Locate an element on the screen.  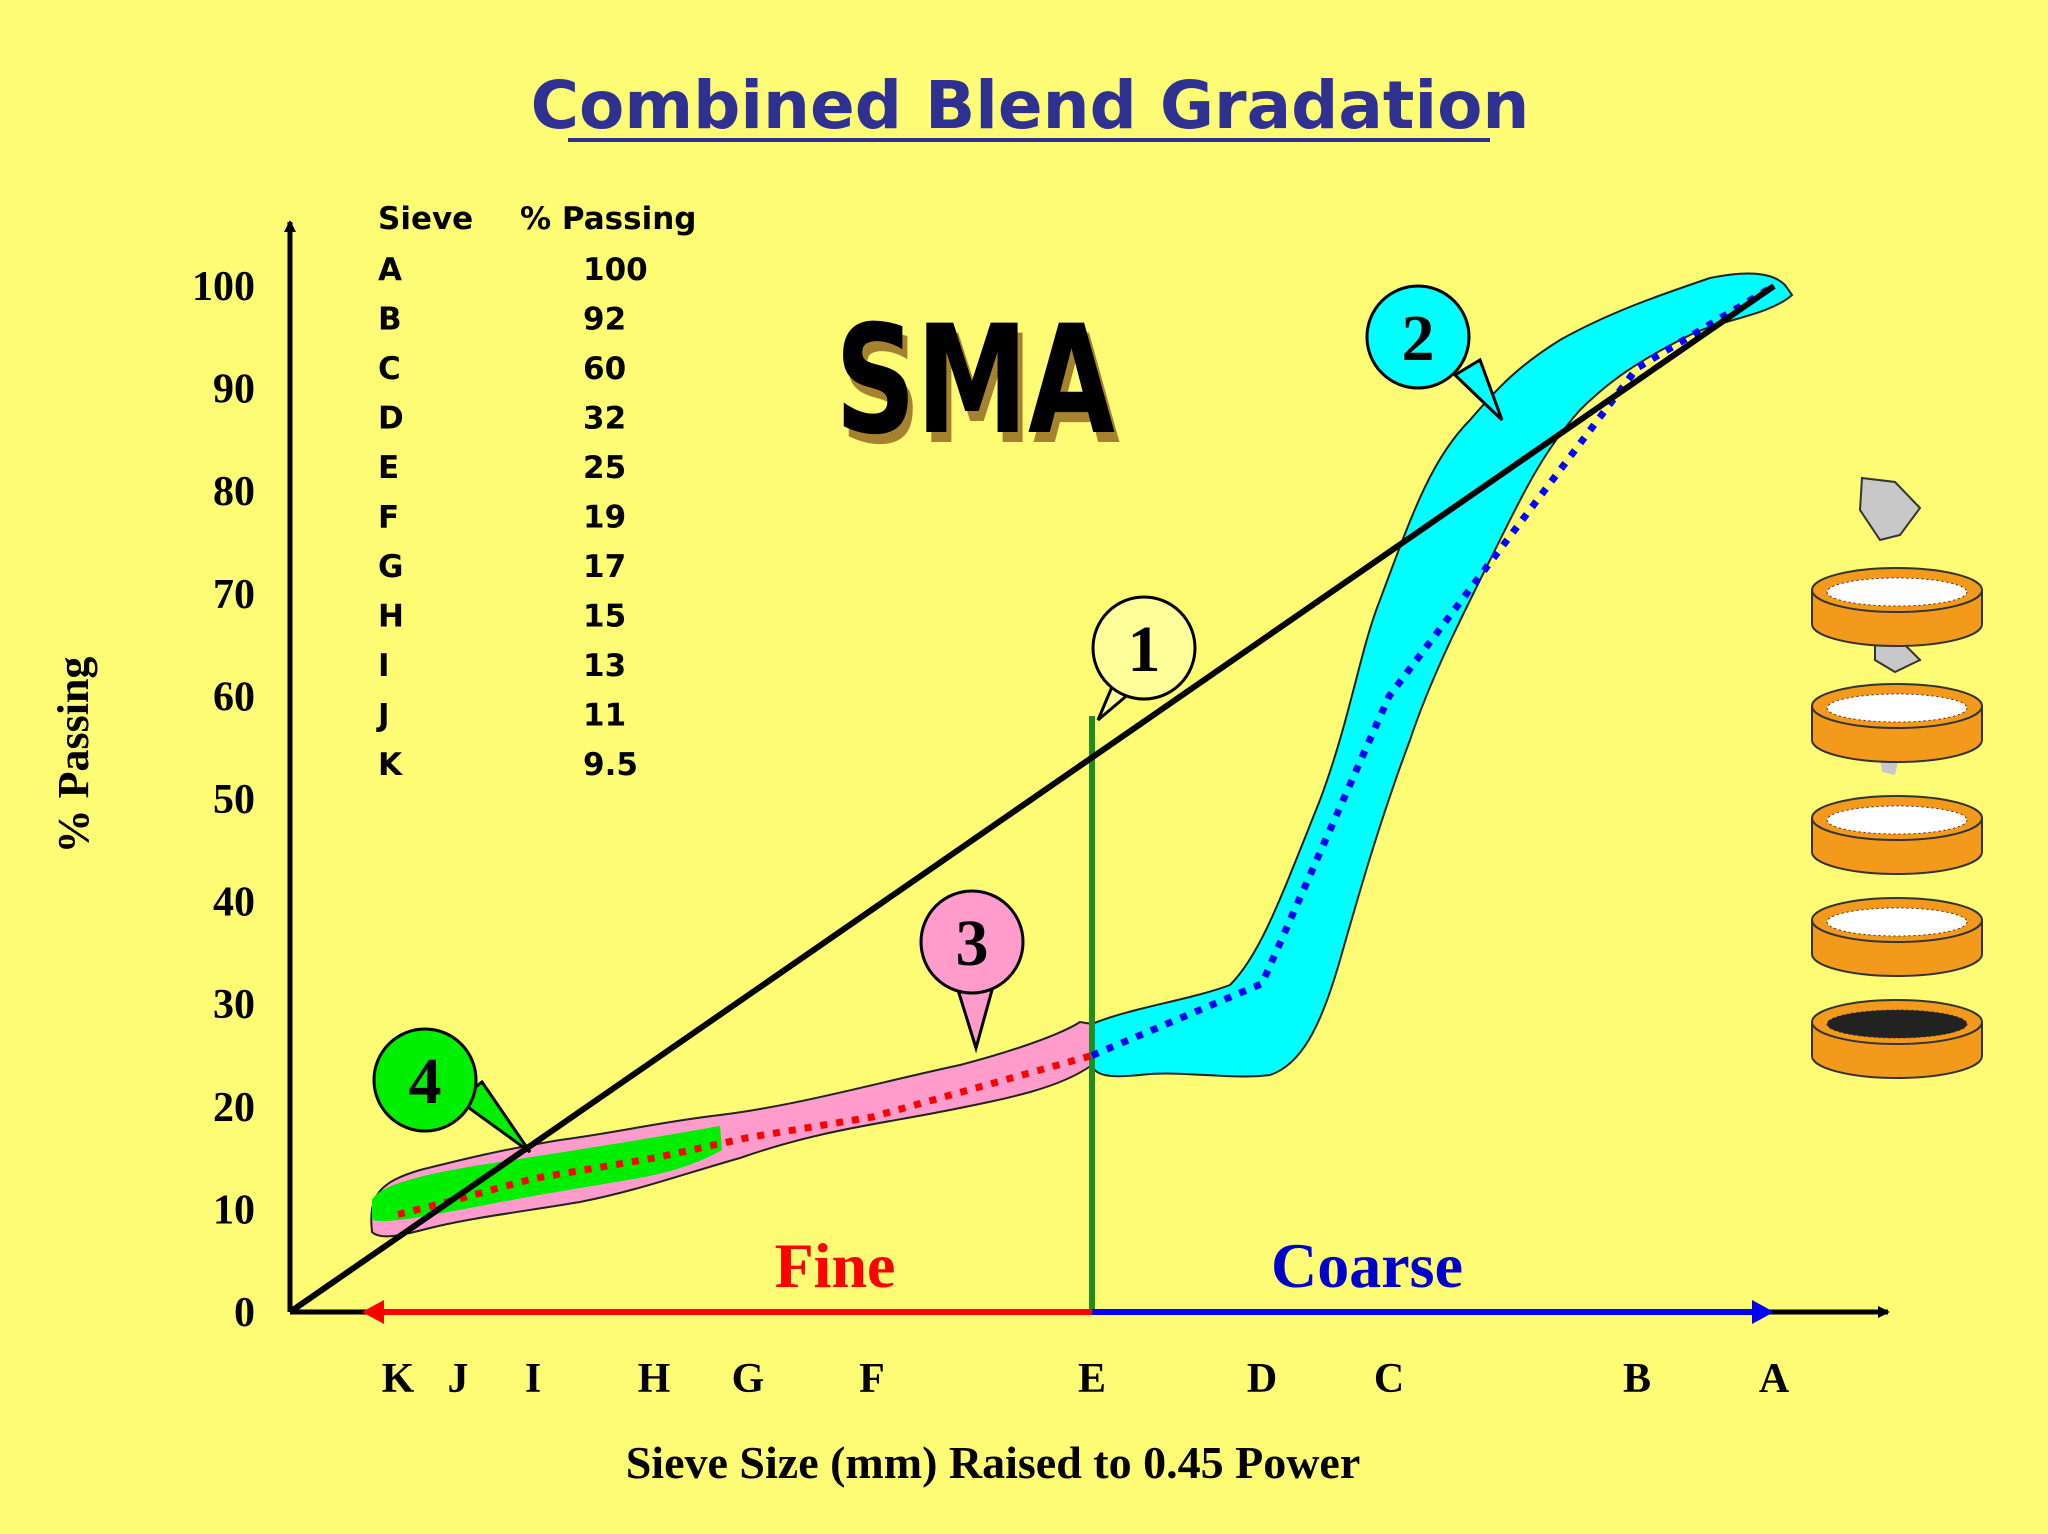
y-tick-labels: 0 10 20 30 40 50 60 70 80 90 100 is located at coordinates (223, 800).